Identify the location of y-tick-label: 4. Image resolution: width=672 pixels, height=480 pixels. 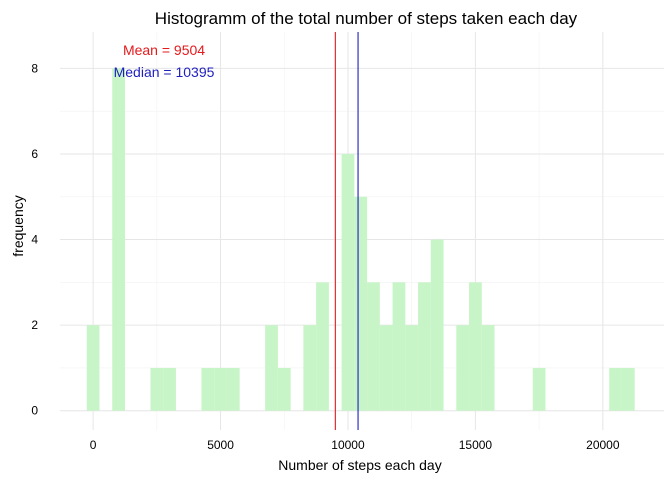
(34, 240).